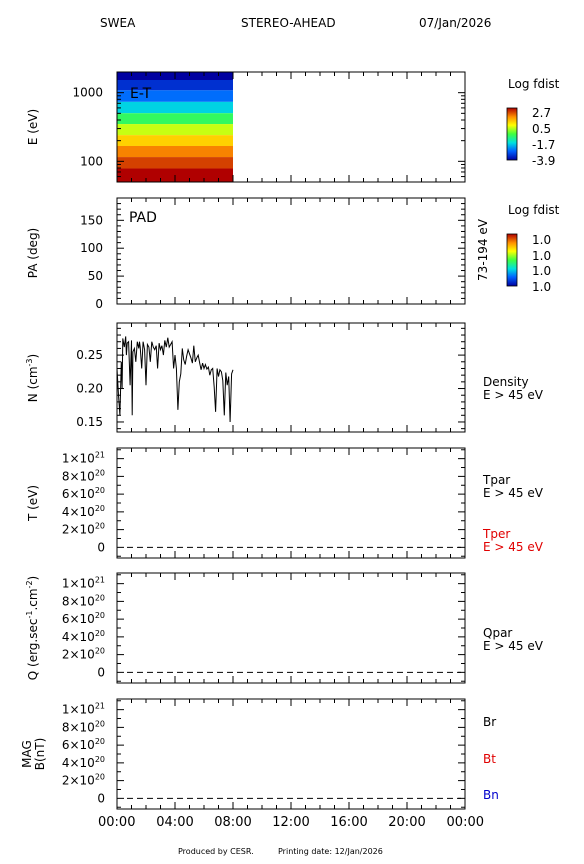  I want to click on qpar-series-sublabel: E > 45 eV, so click(513, 646).